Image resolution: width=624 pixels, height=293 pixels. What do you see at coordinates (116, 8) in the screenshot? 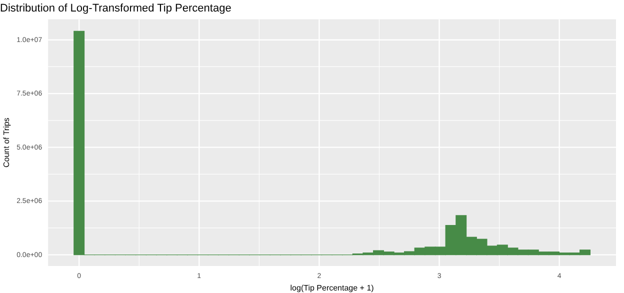
I see `chart-title: Distribution of Log-Transformed Tip Percentage` at bounding box center [116, 8].